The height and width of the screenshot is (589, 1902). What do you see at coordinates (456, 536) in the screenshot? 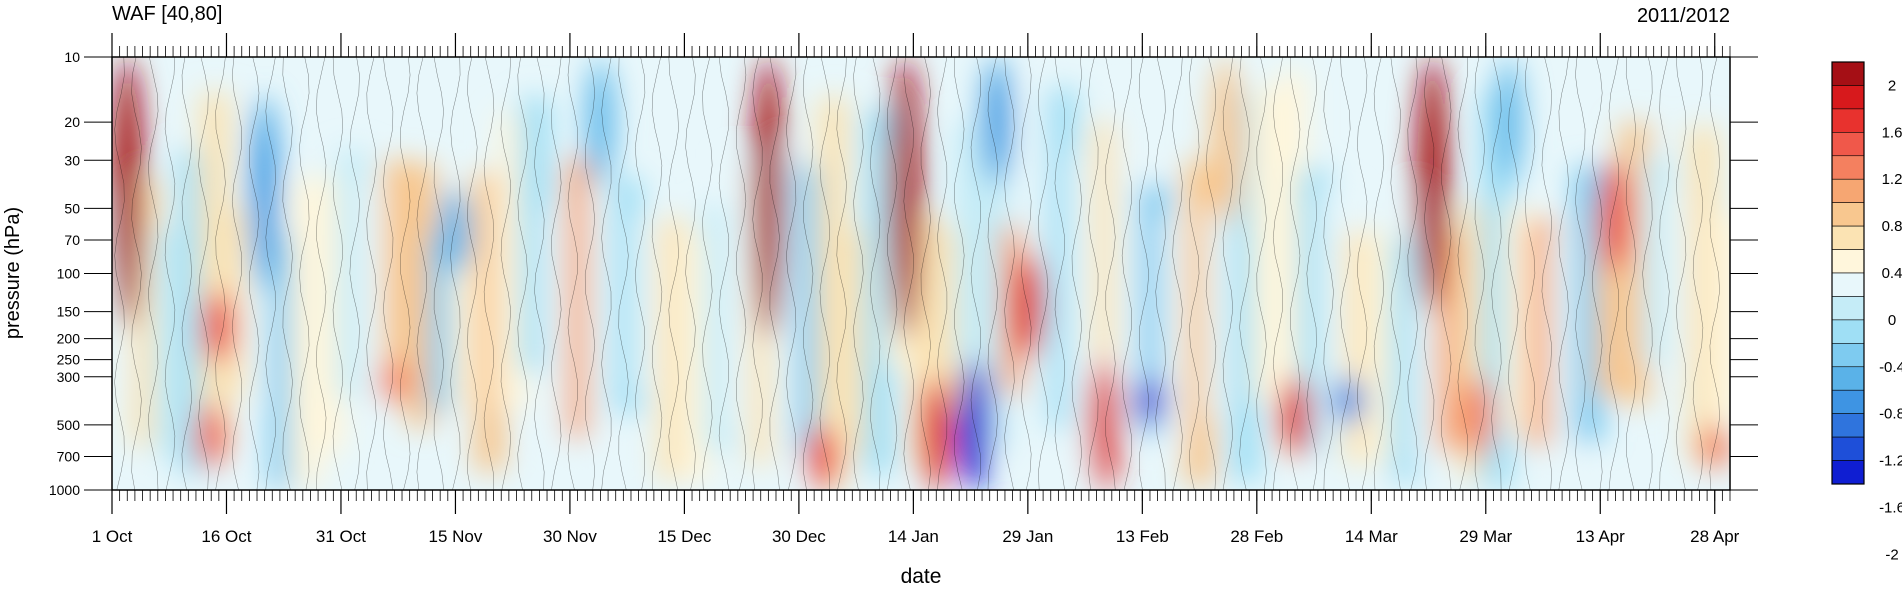
I see `x-tick-label: 15 Nov` at bounding box center [456, 536].